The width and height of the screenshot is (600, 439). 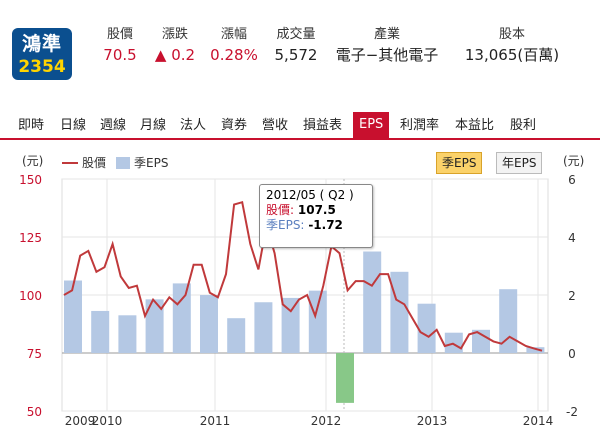 I want to click on right-tick-label: -2, so click(x=572, y=412).